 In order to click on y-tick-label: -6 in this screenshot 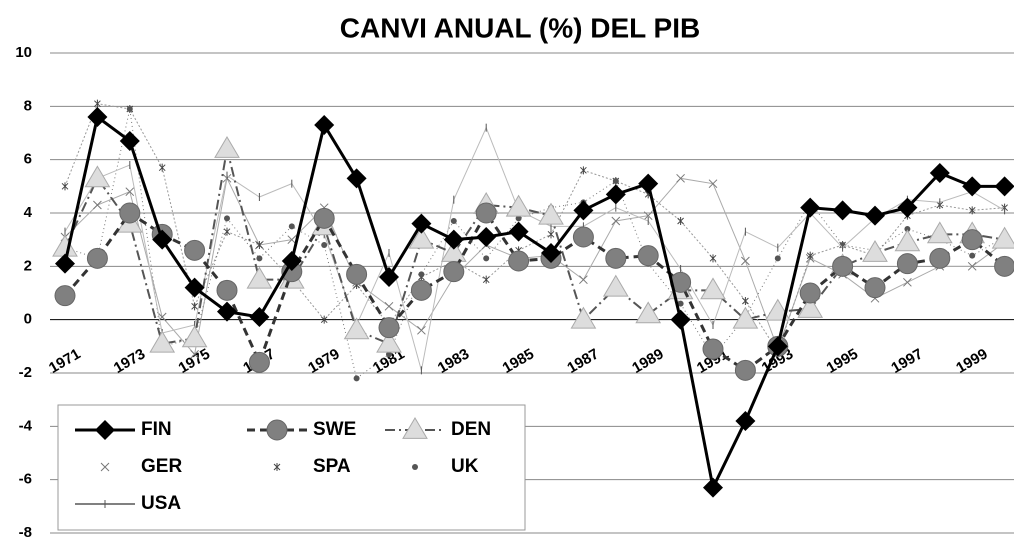, I will do `click(25, 479)`.